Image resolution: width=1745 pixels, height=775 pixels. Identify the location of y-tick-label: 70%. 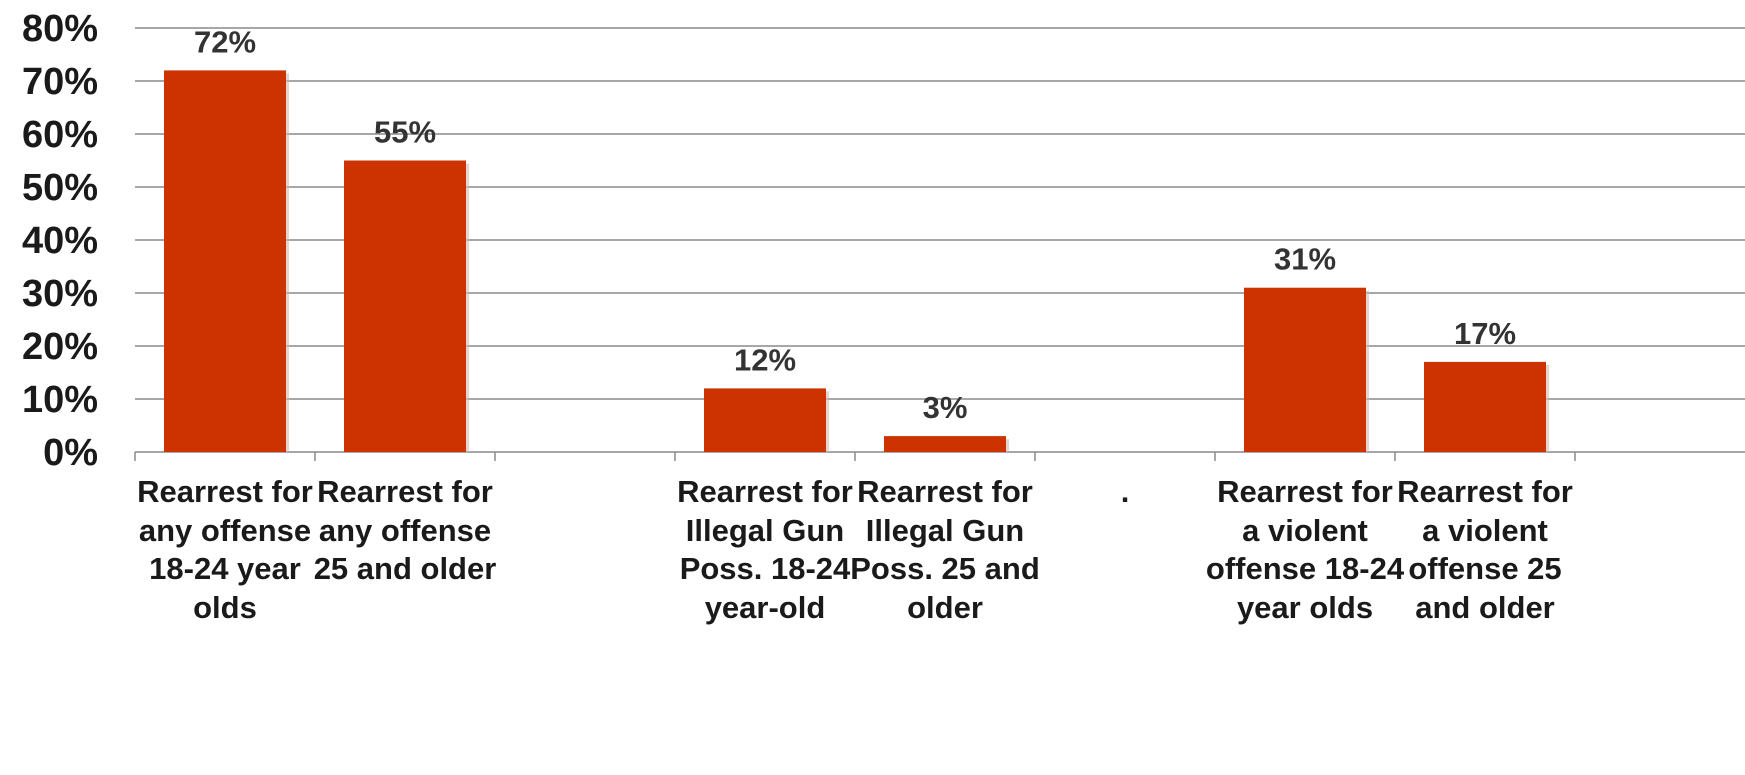
(60, 82).